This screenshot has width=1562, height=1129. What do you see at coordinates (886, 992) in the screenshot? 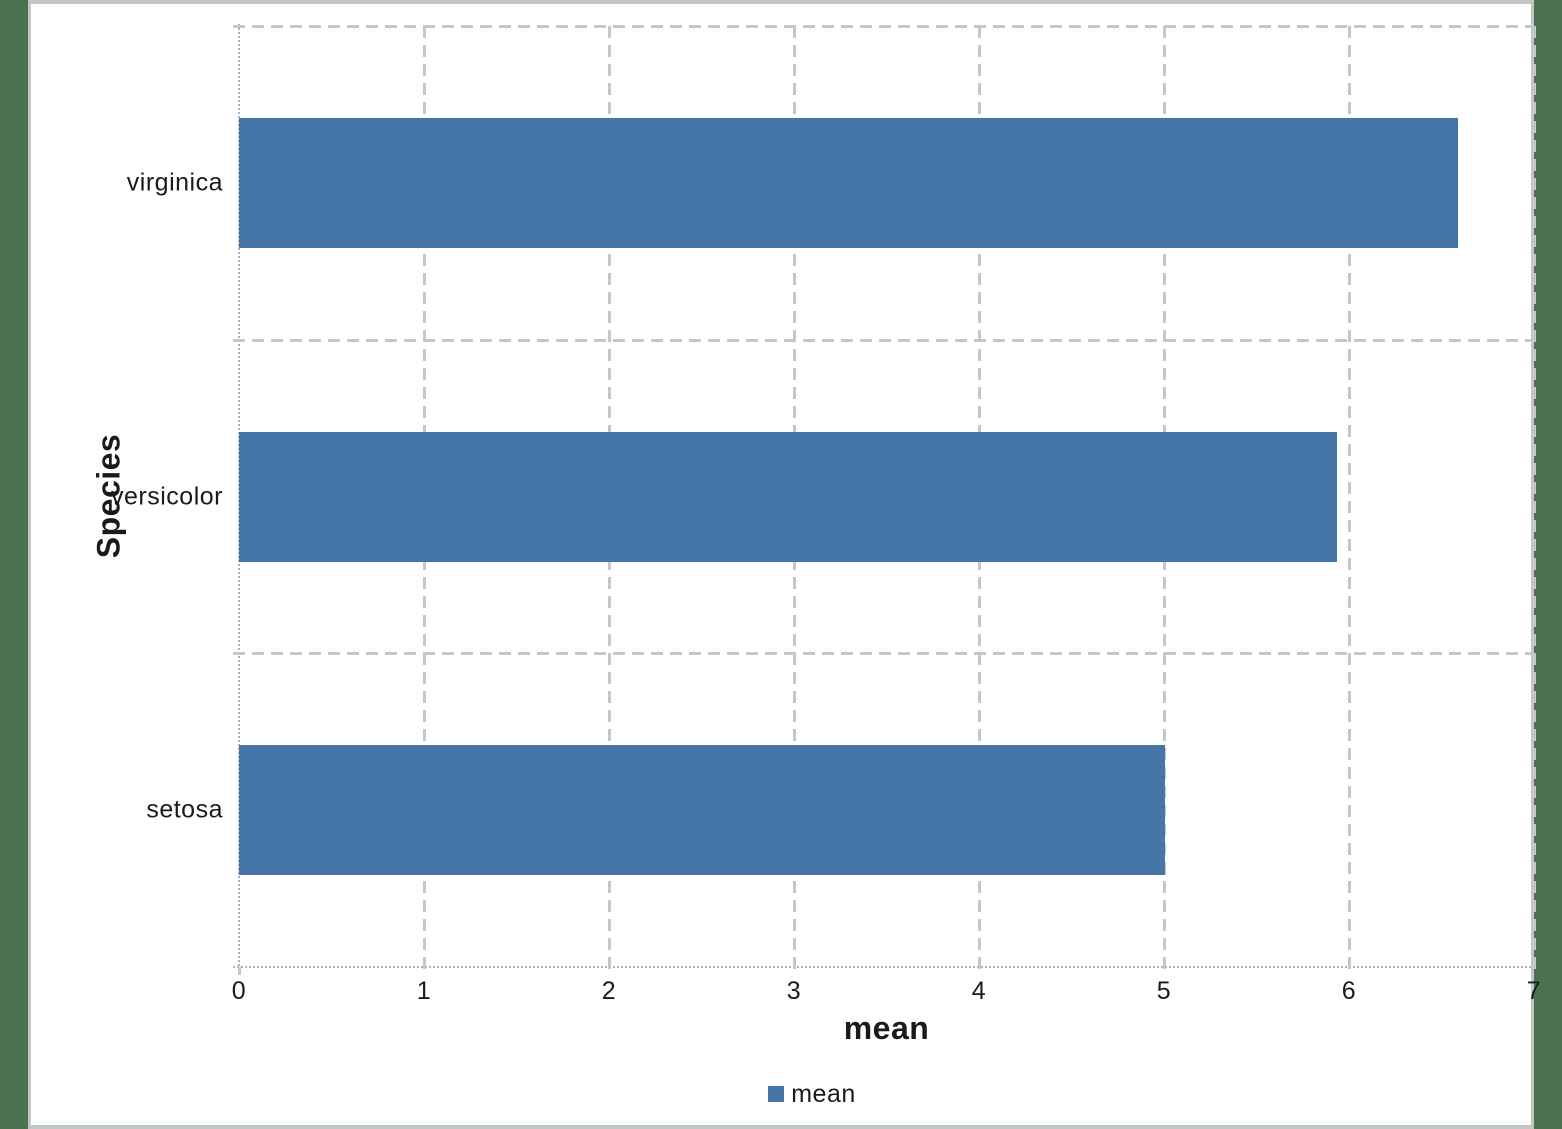
I see `x-axis-tick-labels: 0 1 2 3 4 5 6 7` at bounding box center [886, 992].